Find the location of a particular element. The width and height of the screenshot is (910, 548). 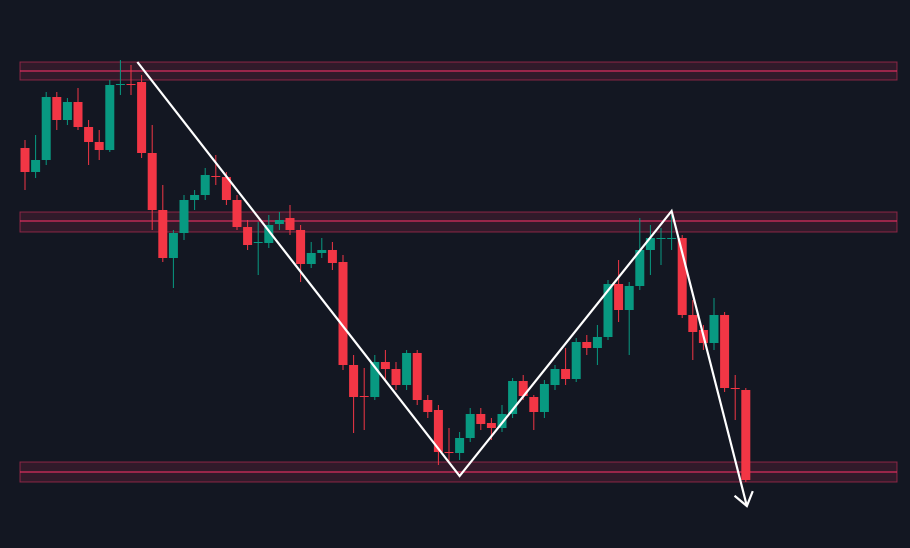

trend-arrowhead is located at coordinates (743, 499).